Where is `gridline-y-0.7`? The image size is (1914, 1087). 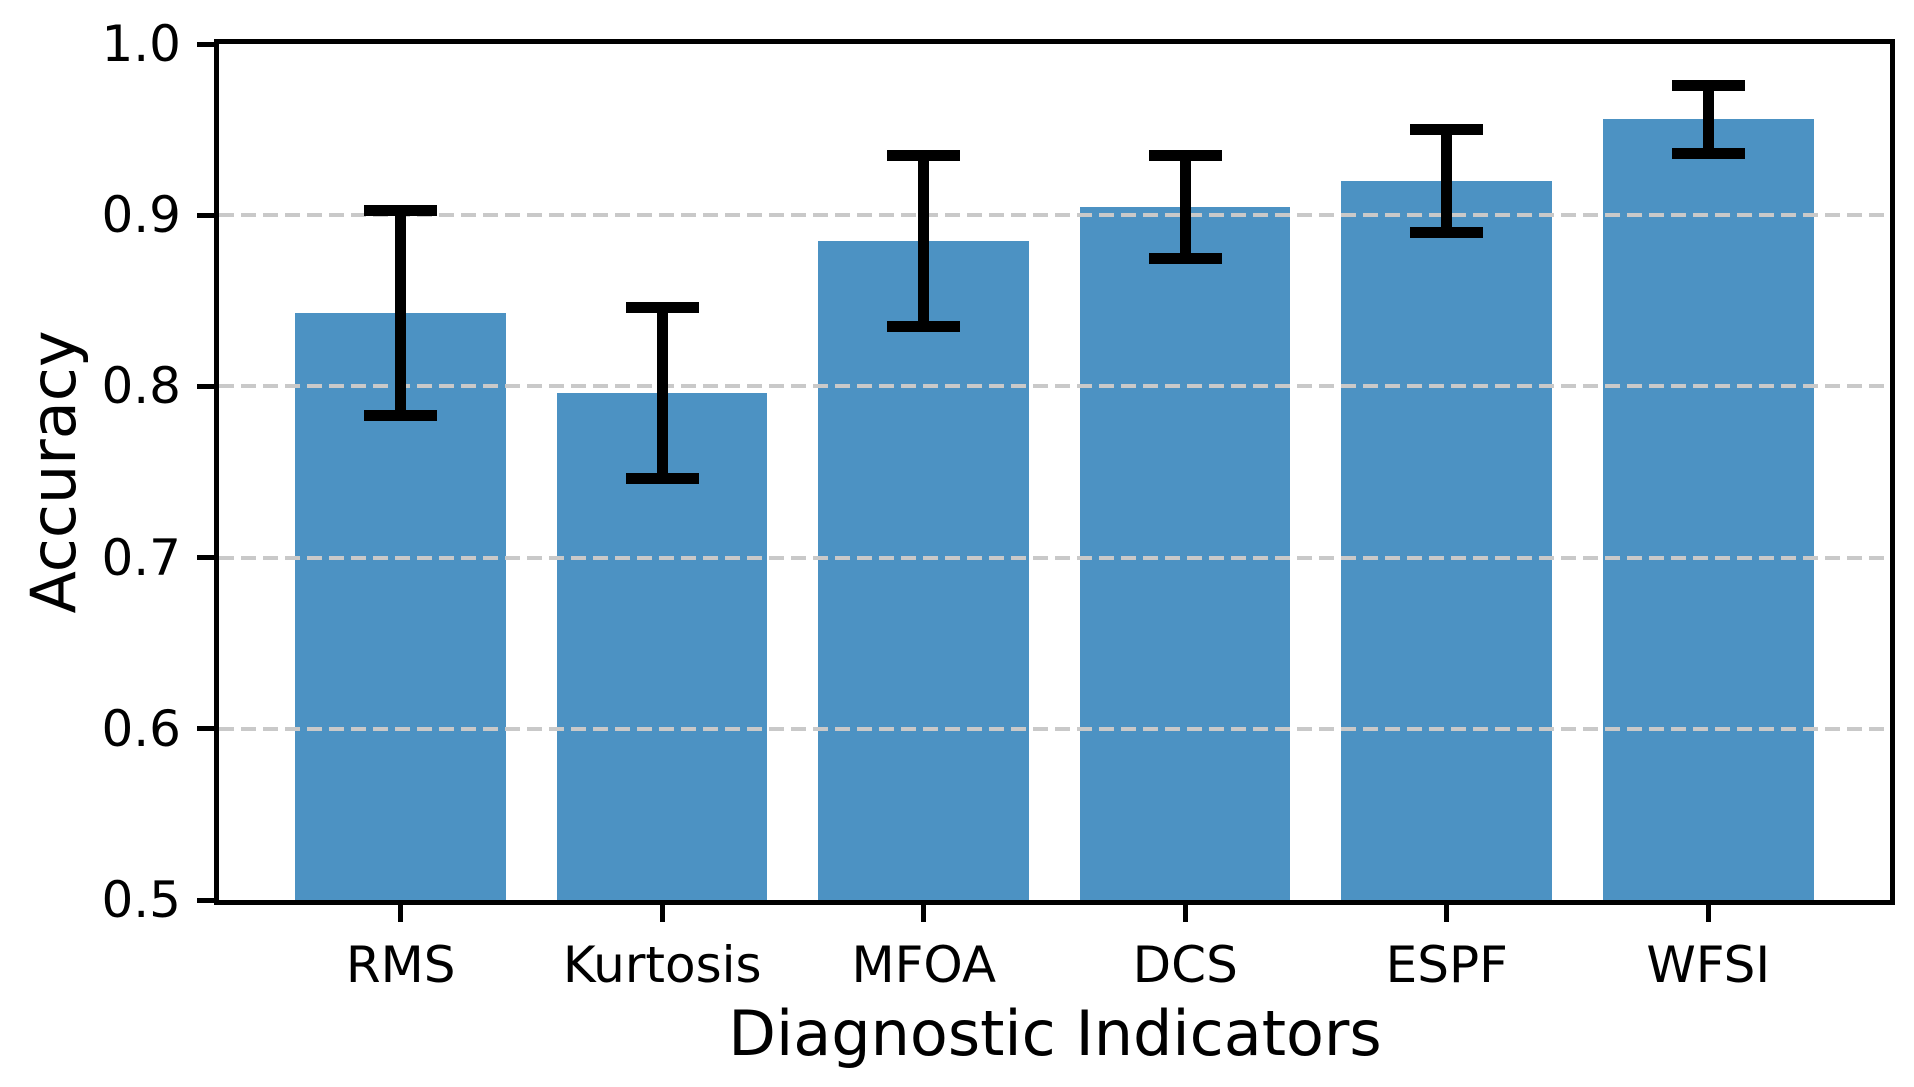 gridline-y-0.7 is located at coordinates (1054, 557).